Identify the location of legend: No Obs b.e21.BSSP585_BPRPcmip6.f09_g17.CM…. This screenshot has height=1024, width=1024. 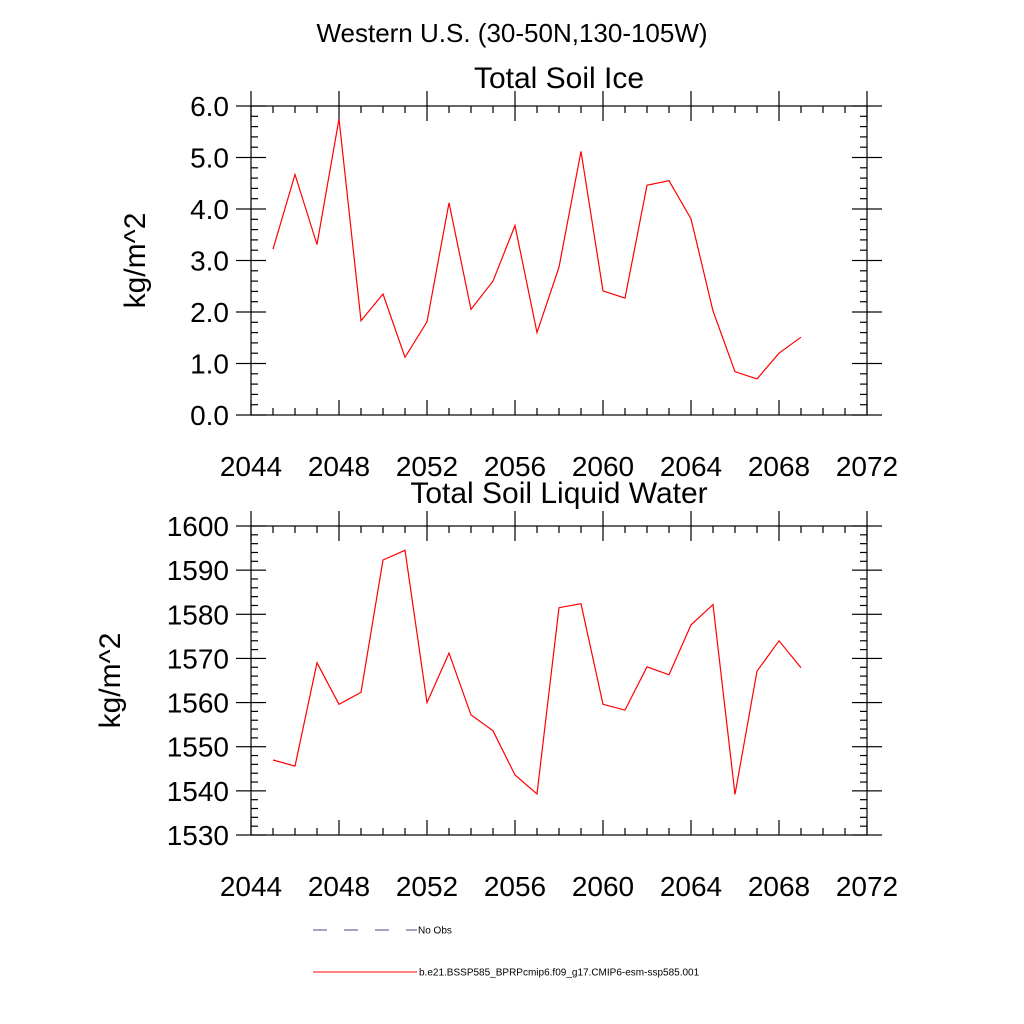
(506, 952).